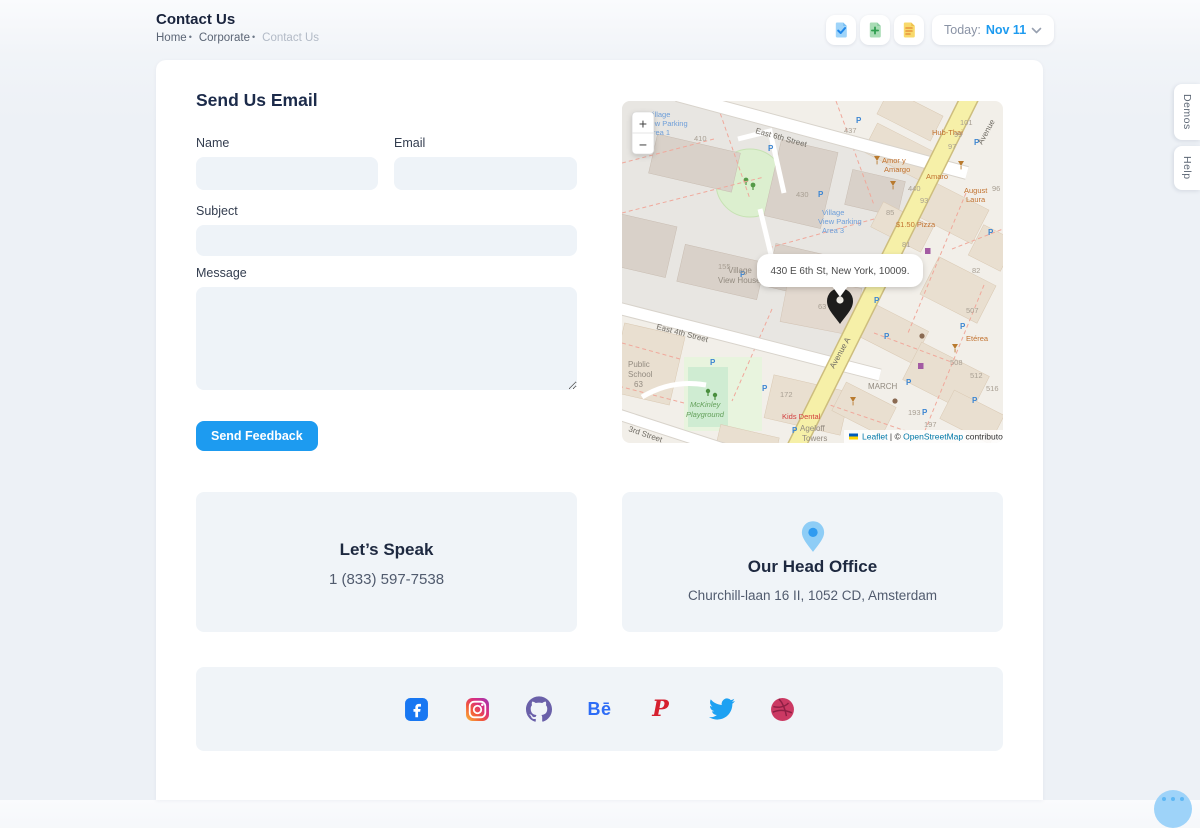 Image resolution: width=1200 pixels, height=828 pixels. What do you see at coordinates (1187, 168) in the screenshot?
I see `tab-help: Help` at bounding box center [1187, 168].